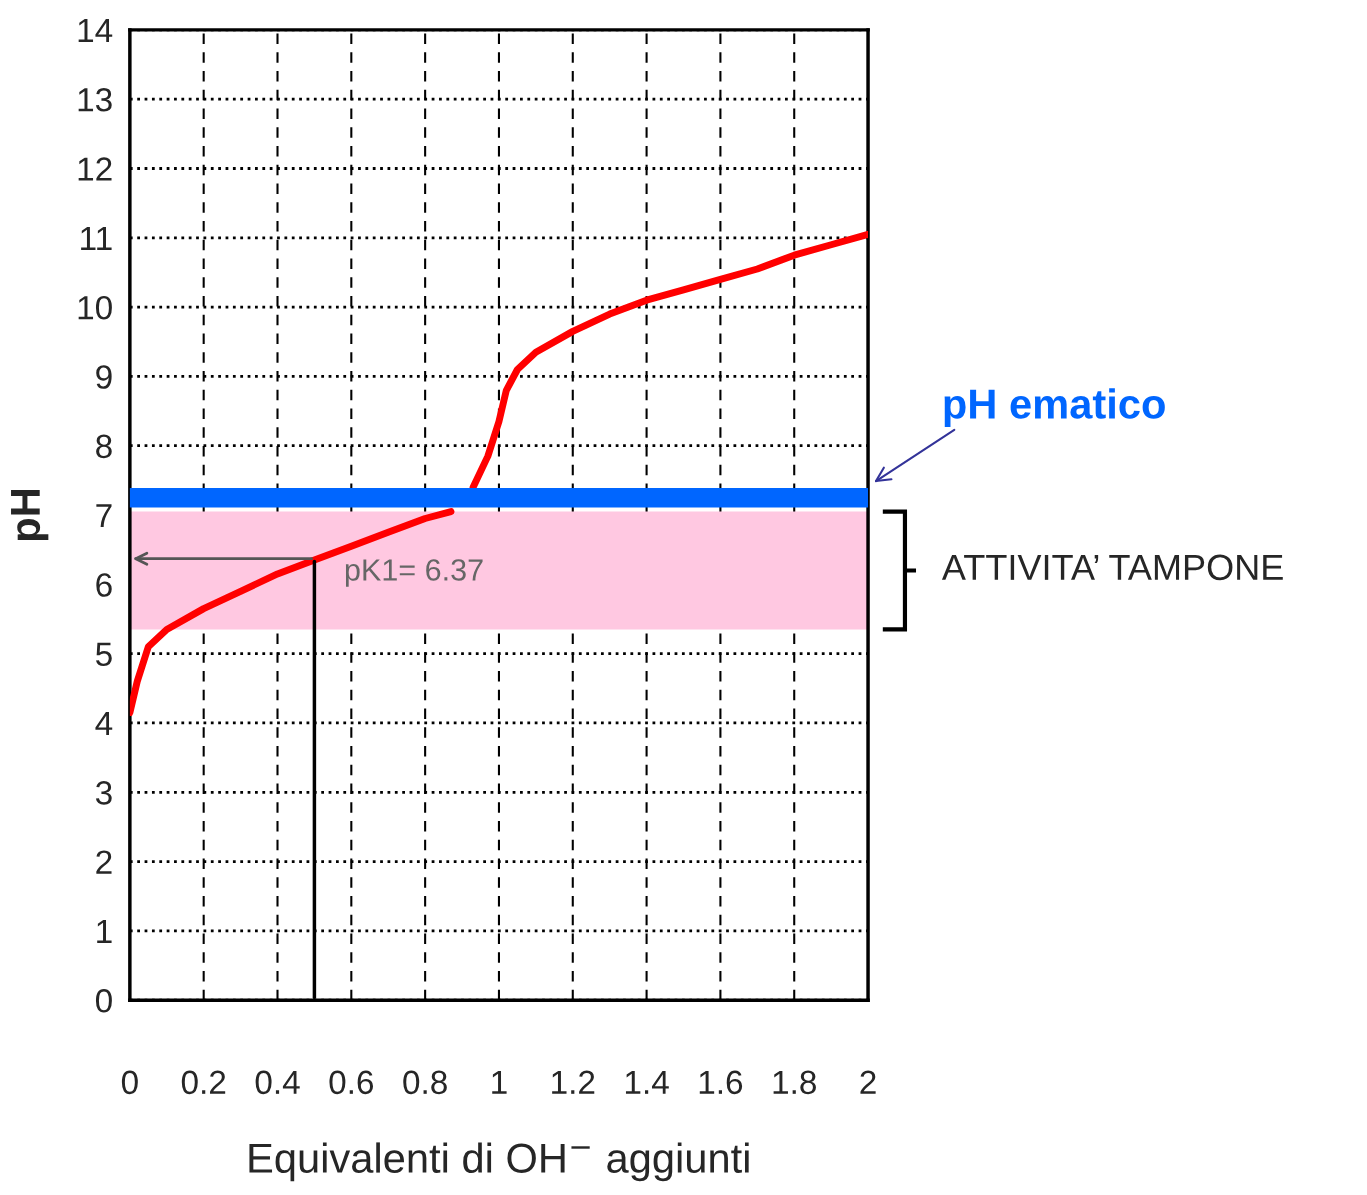 The width and height of the screenshot is (1367, 1195). Describe the element at coordinates (95, 99) in the screenshot. I see `y-tick-label: 13` at that location.